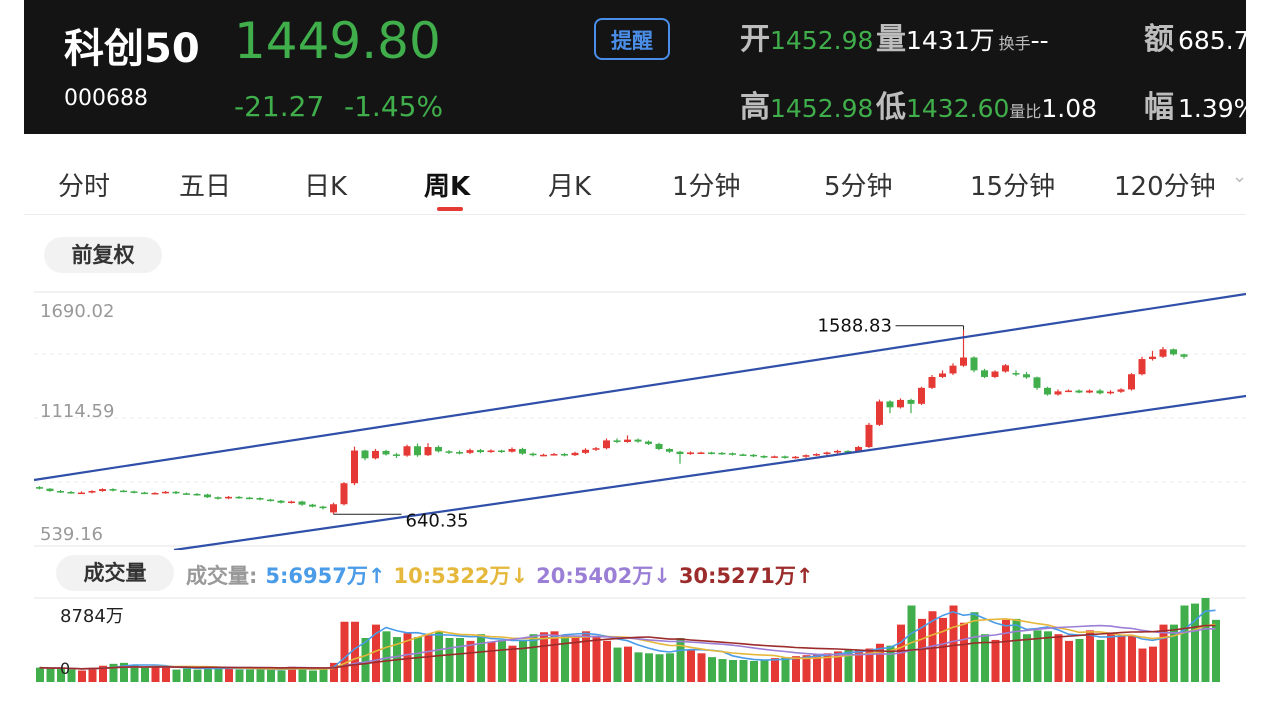 The width and height of the screenshot is (1280, 715). What do you see at coordinates (570, 187) in the screenshot?
I see `tab-monthly-k: 月K` at bounding box center [570, 187].